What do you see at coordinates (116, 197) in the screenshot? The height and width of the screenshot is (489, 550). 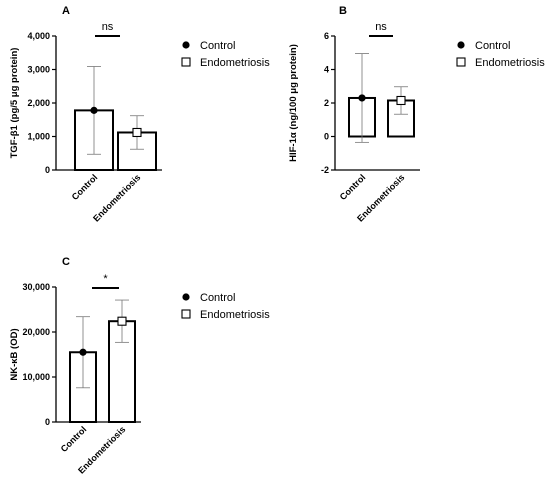 I see `x-tick-label: Endometriosis` at bounding box center [116, 197].